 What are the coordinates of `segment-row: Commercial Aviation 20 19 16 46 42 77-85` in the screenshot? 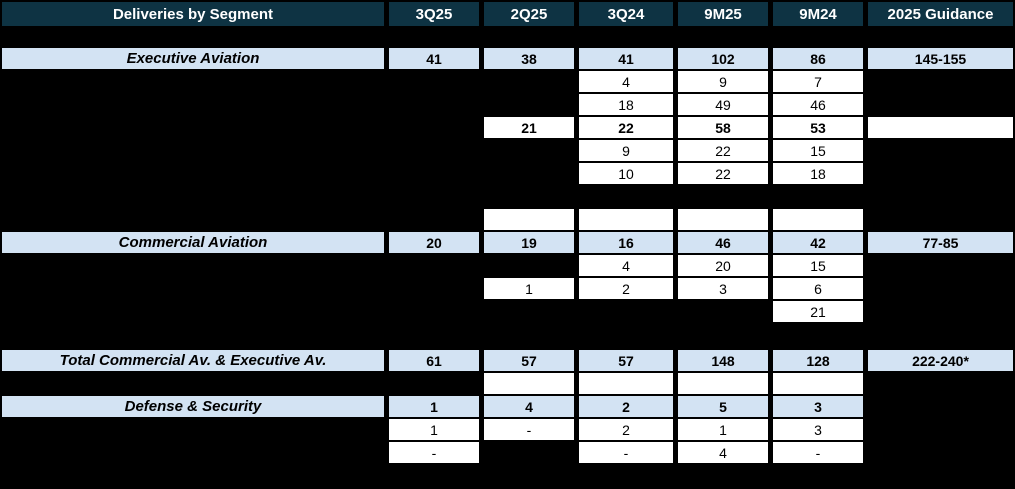 It's located at (508, 242).